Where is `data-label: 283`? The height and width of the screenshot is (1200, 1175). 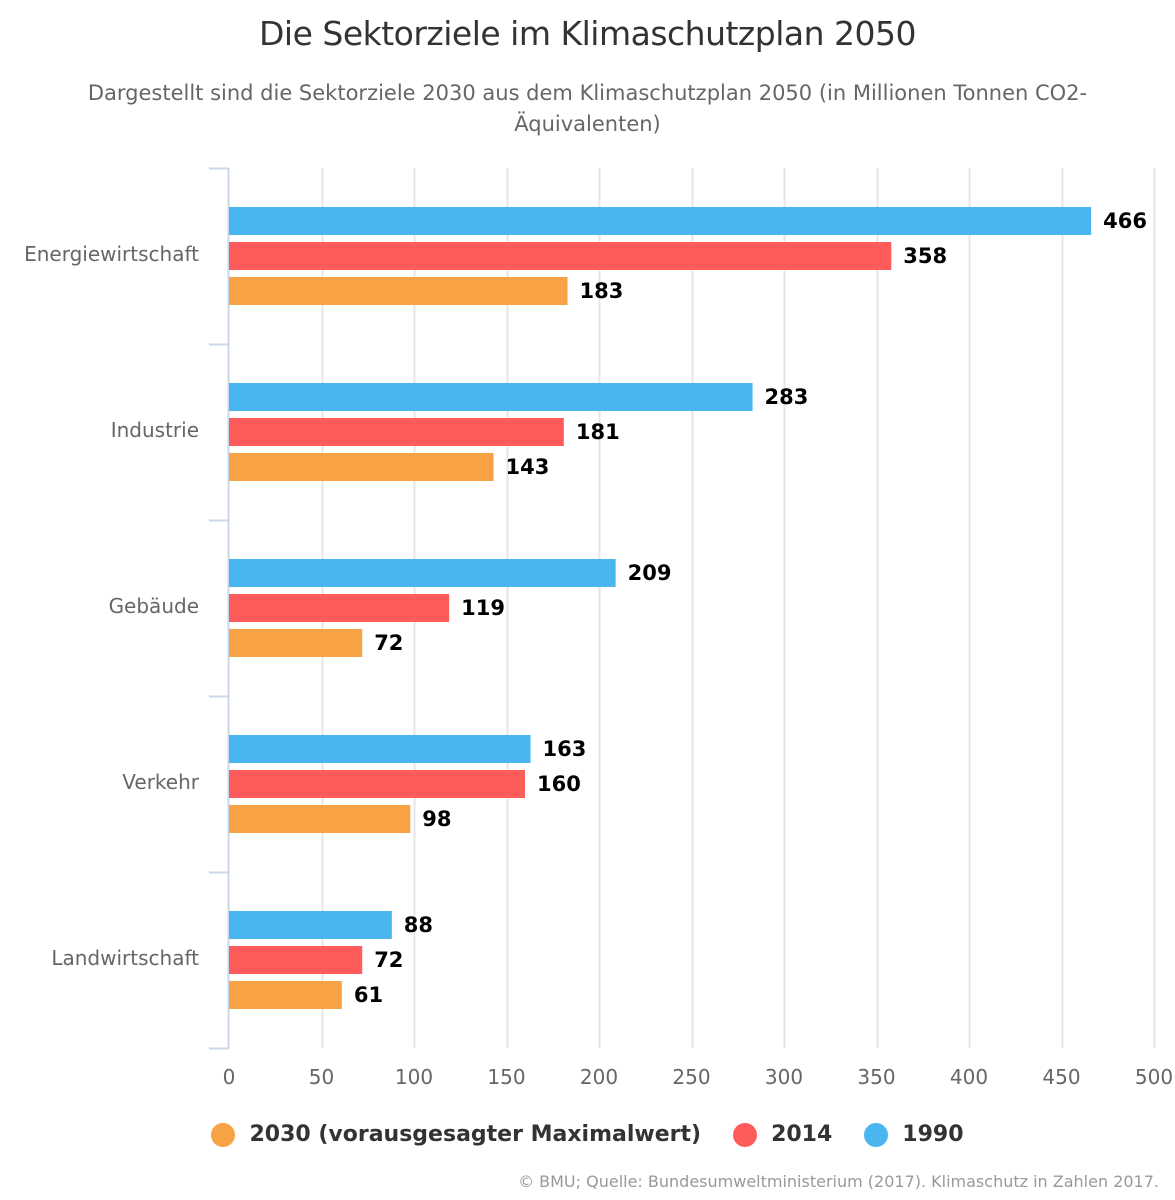 data-label: 283 is located at coordinates (787, 397).